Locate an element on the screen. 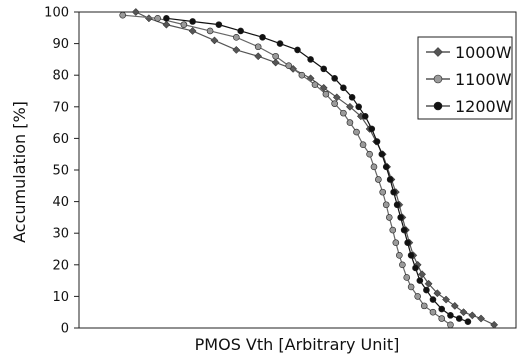 Image resolution: width=522 pixels, height=357 pixels. y-tick-label: 50 is located at coordinates (60, 171).